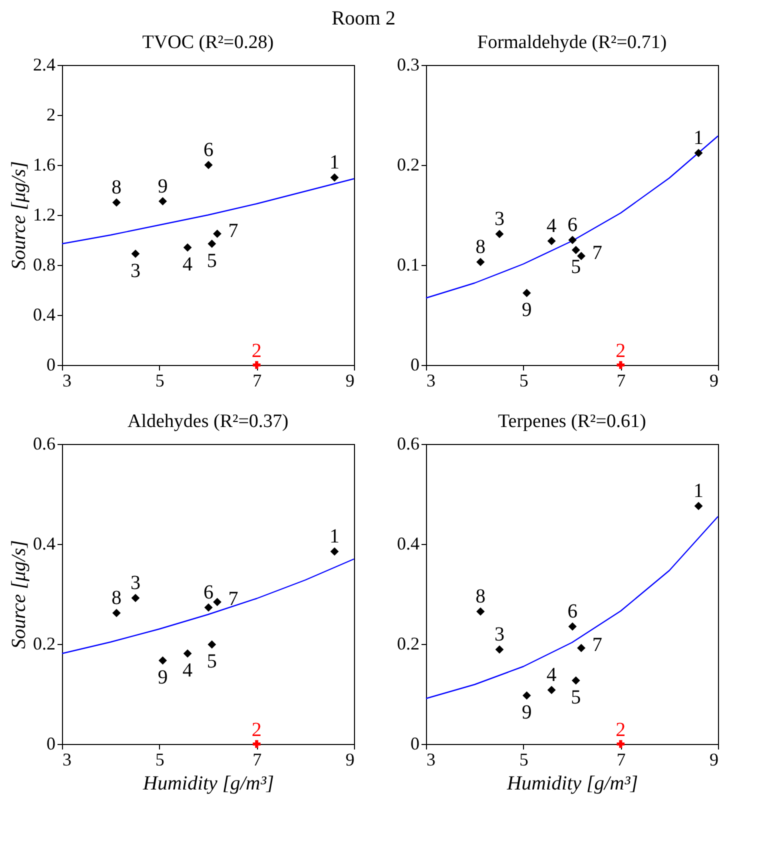  What do you see at coordinates (208, 42) in the screenshot?
I see `chart-title: TVOC (R²=0.28)` at bounding box center [208, 42].